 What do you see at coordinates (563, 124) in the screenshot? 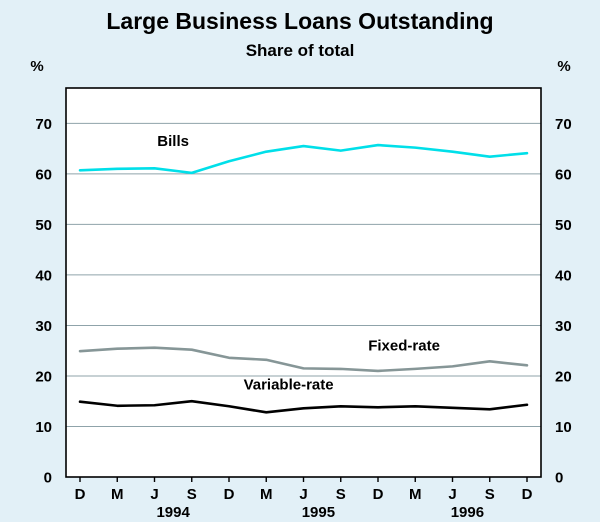
I see `y-tick-label-right: 70` at bounding box center [563, 124].